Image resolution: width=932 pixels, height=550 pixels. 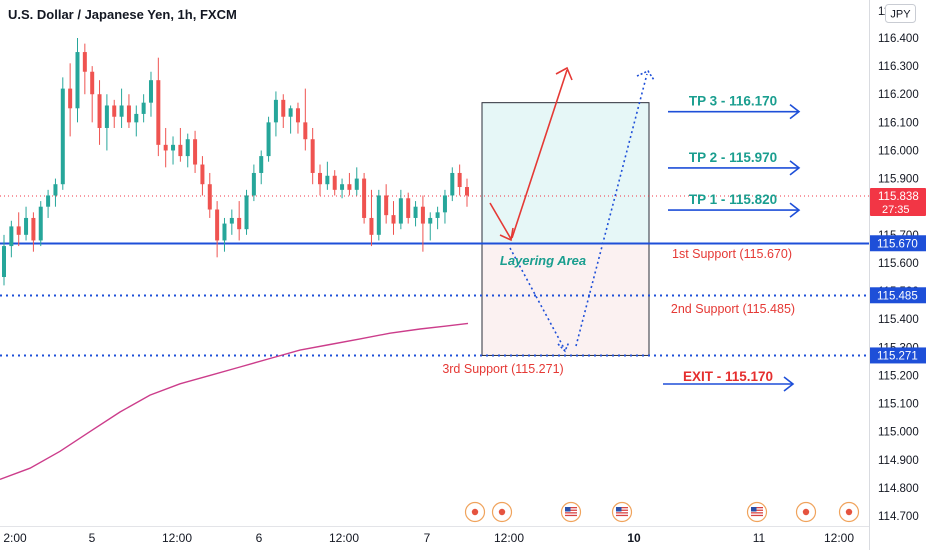 I want to click on price-tick-label: 116.000, so click(x=898, y=151).